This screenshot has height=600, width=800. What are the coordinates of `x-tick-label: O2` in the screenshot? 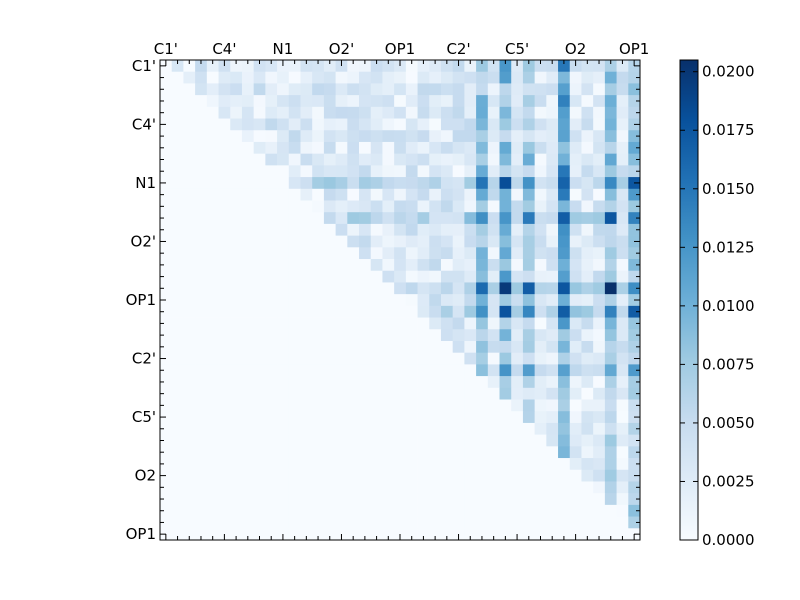 It's located at (575, 49).